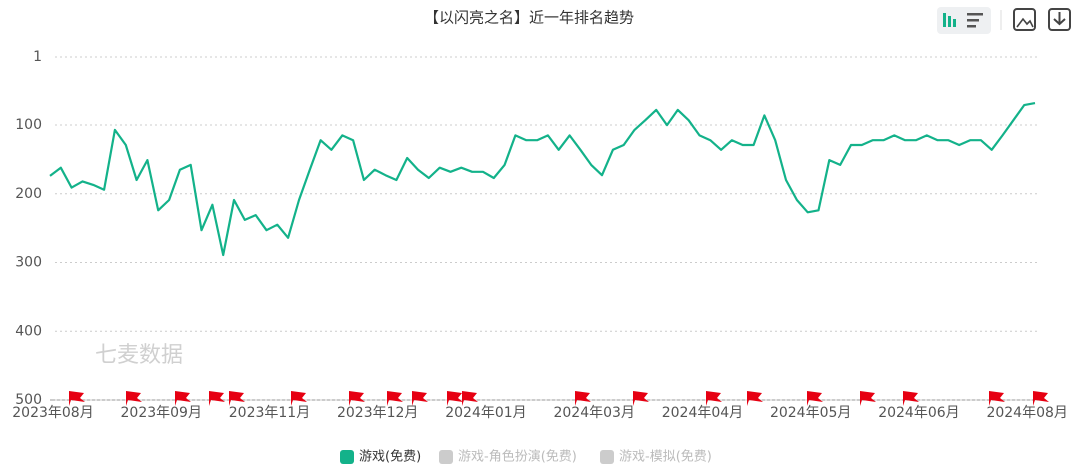 This screenshot has height=474, width=1080. Describe the element at coordinates (28, 194) in the screenshot. I see `y-tick-label: 200` at that location.